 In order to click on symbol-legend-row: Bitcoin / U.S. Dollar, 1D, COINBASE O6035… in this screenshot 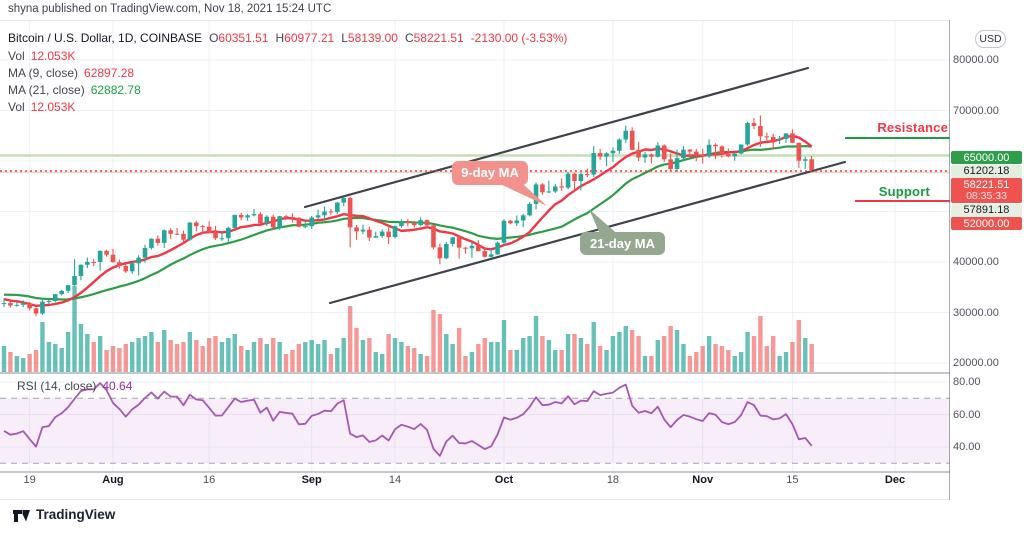, I will do `click(287, 38)`.